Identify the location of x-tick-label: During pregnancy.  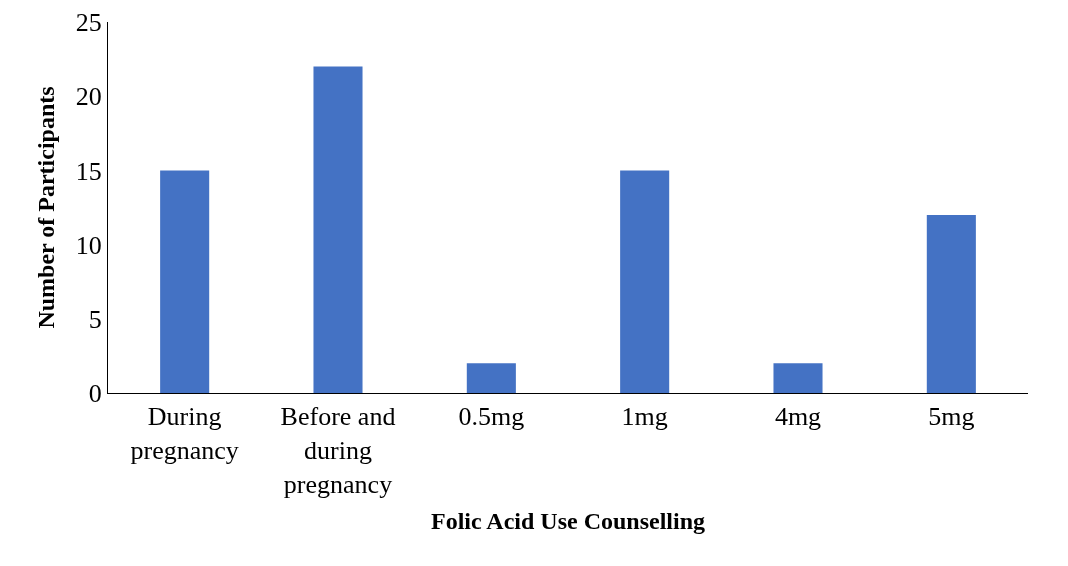
(184, 433).